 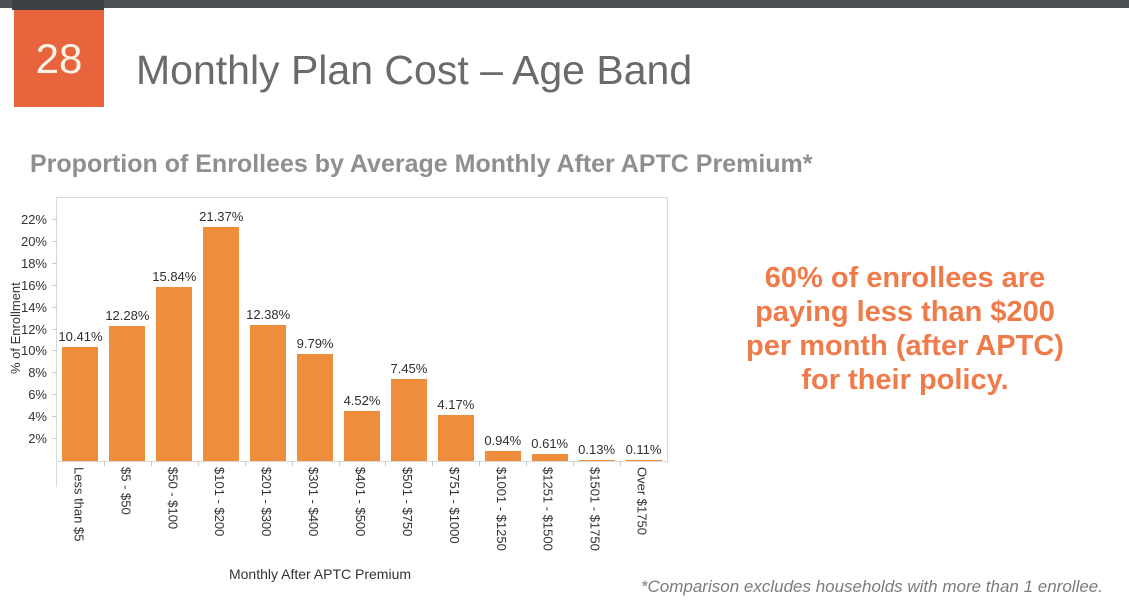 What do you see at coordinates (80, 336) in the screenshot?
I see `bar-value-label: 10.41%` at bounding box center [80, 336].